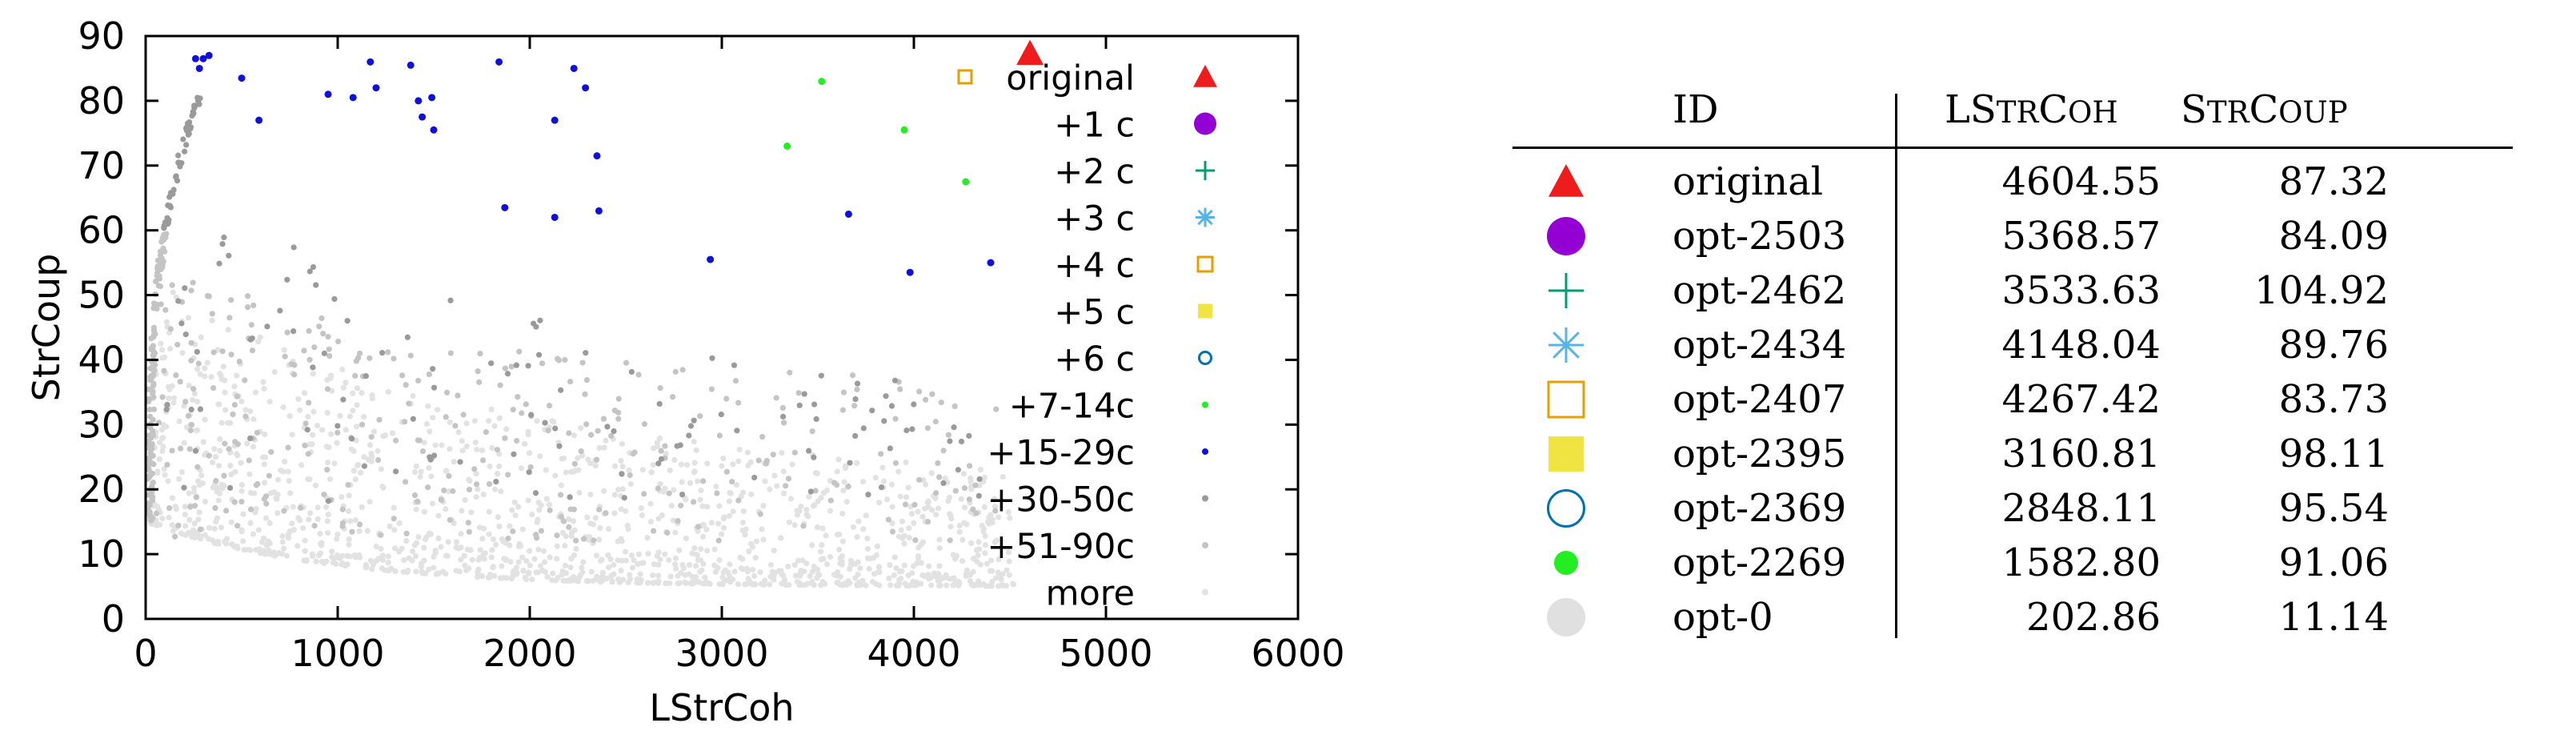 This screenshot has height=743, width=2576. Describe the element at coordinates (2081, 399) in the screenshot. I see `row-lstrcoh: 4267.42` at that location.